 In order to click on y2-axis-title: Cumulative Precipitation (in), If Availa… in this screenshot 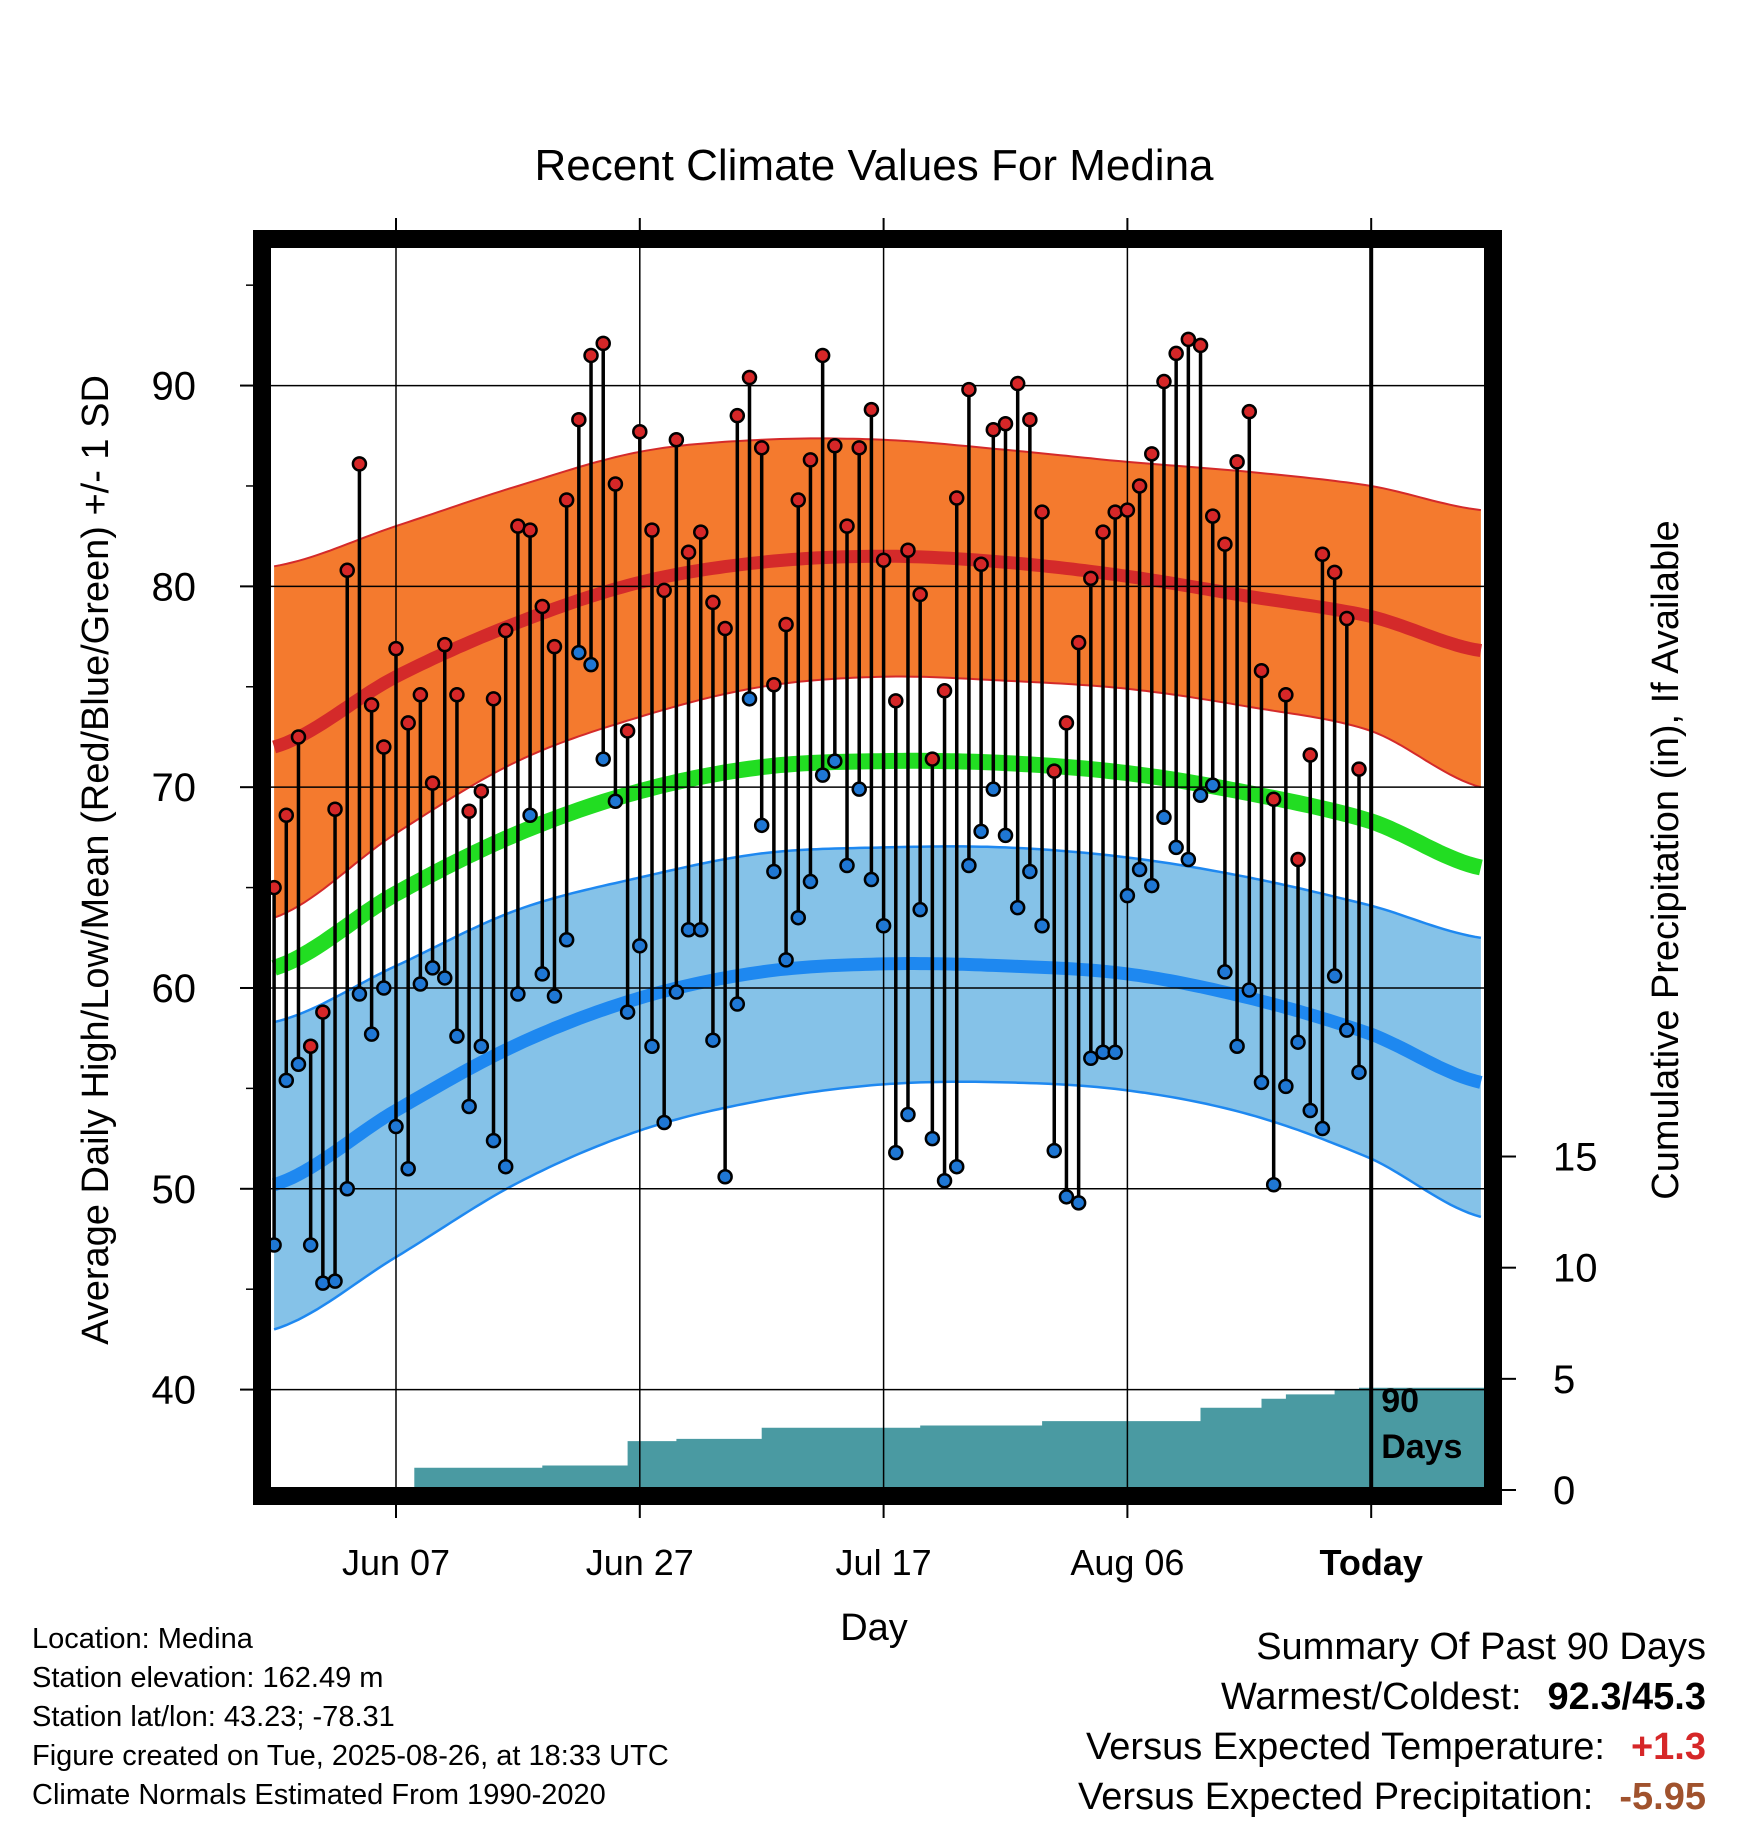, I will do `click(1666, 859)`.